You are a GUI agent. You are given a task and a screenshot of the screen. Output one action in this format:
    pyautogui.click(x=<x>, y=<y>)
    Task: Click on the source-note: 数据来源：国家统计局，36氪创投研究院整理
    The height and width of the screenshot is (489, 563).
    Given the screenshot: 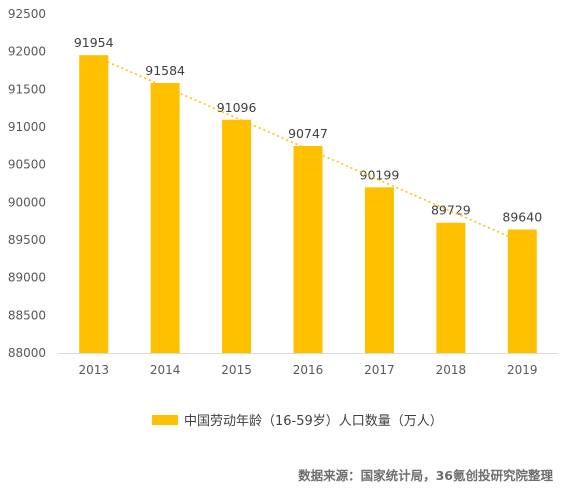 What is the action you would take?
    pyautogui.click(x=425, y=475)
    